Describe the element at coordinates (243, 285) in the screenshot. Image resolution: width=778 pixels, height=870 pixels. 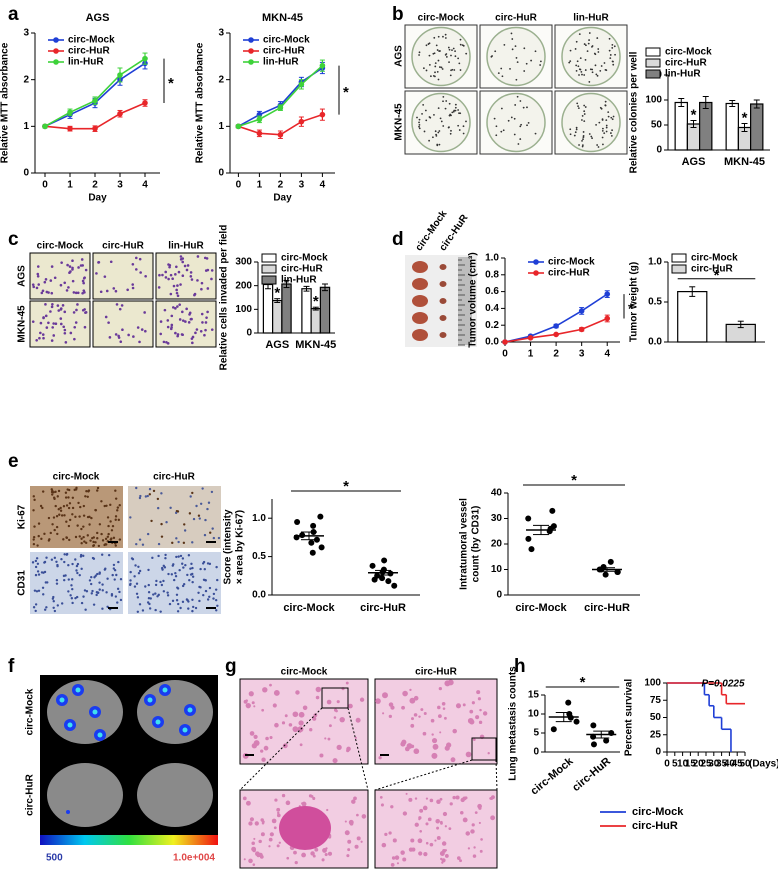
I see `y-tick-label: 200` at that location.